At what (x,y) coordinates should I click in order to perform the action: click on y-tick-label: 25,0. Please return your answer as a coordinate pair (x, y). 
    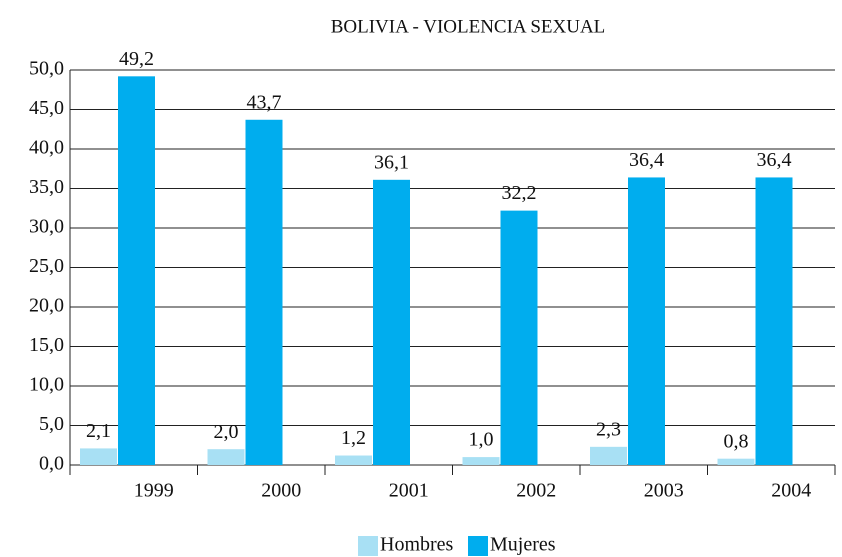
    Looking at the image, I should click on (46, 266).